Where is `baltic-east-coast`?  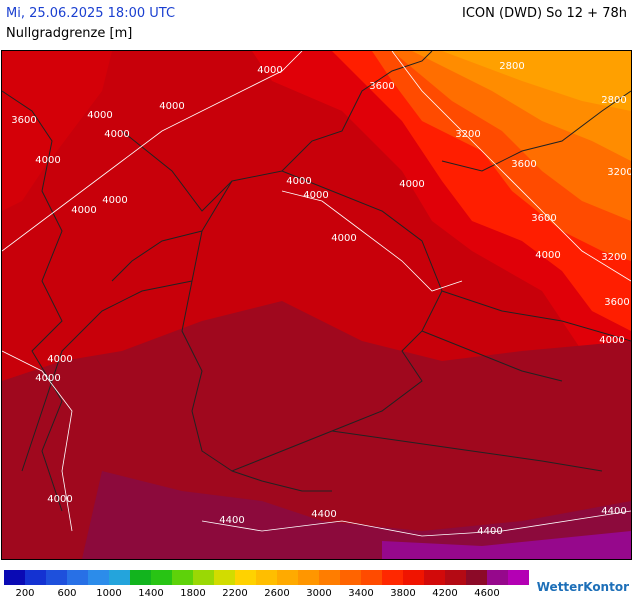
baltic-east-coast is located at coordinates (536, 131).